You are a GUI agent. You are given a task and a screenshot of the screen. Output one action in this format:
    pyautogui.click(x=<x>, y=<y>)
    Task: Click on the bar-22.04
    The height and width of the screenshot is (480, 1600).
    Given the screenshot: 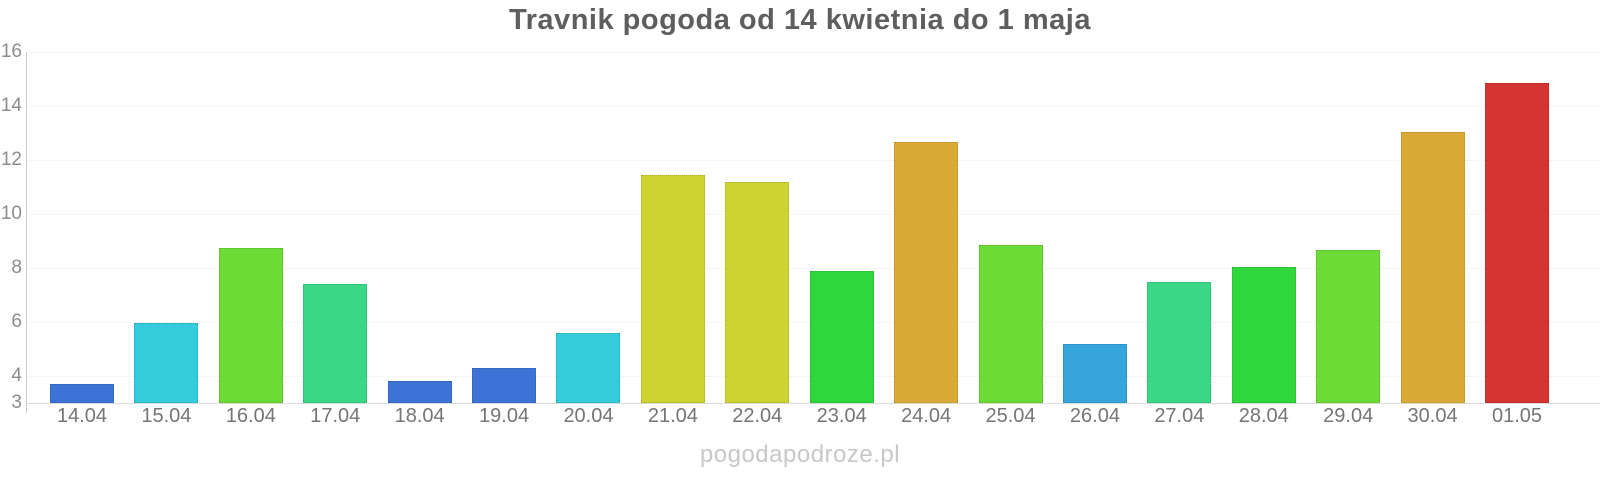 What is the action you would take?
    pyautogui.click(x=757, y=292)
    